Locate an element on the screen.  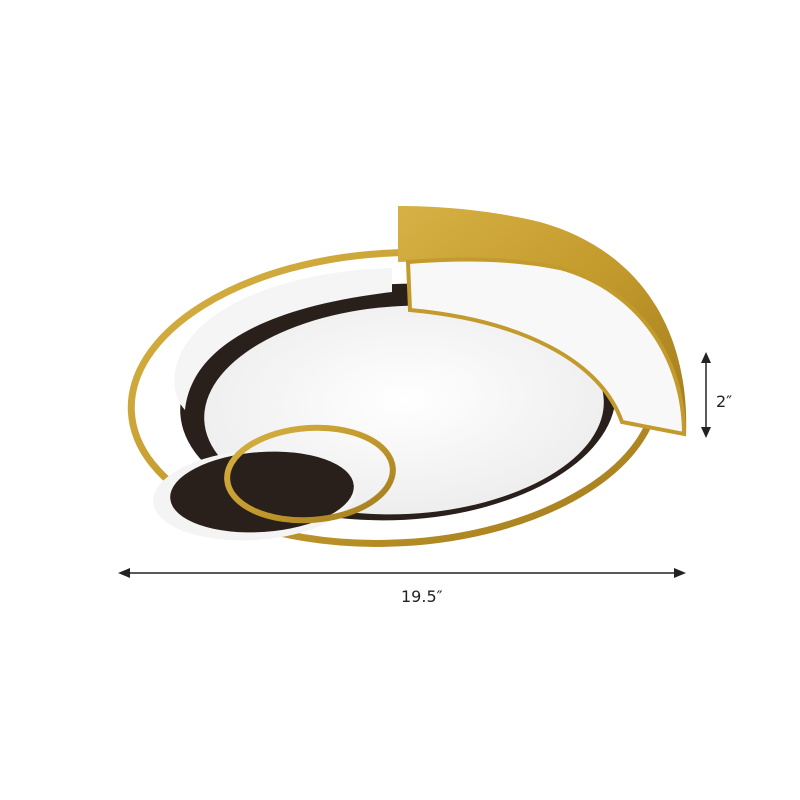
height-dimension-arrow is located at coordinates (706, 395).